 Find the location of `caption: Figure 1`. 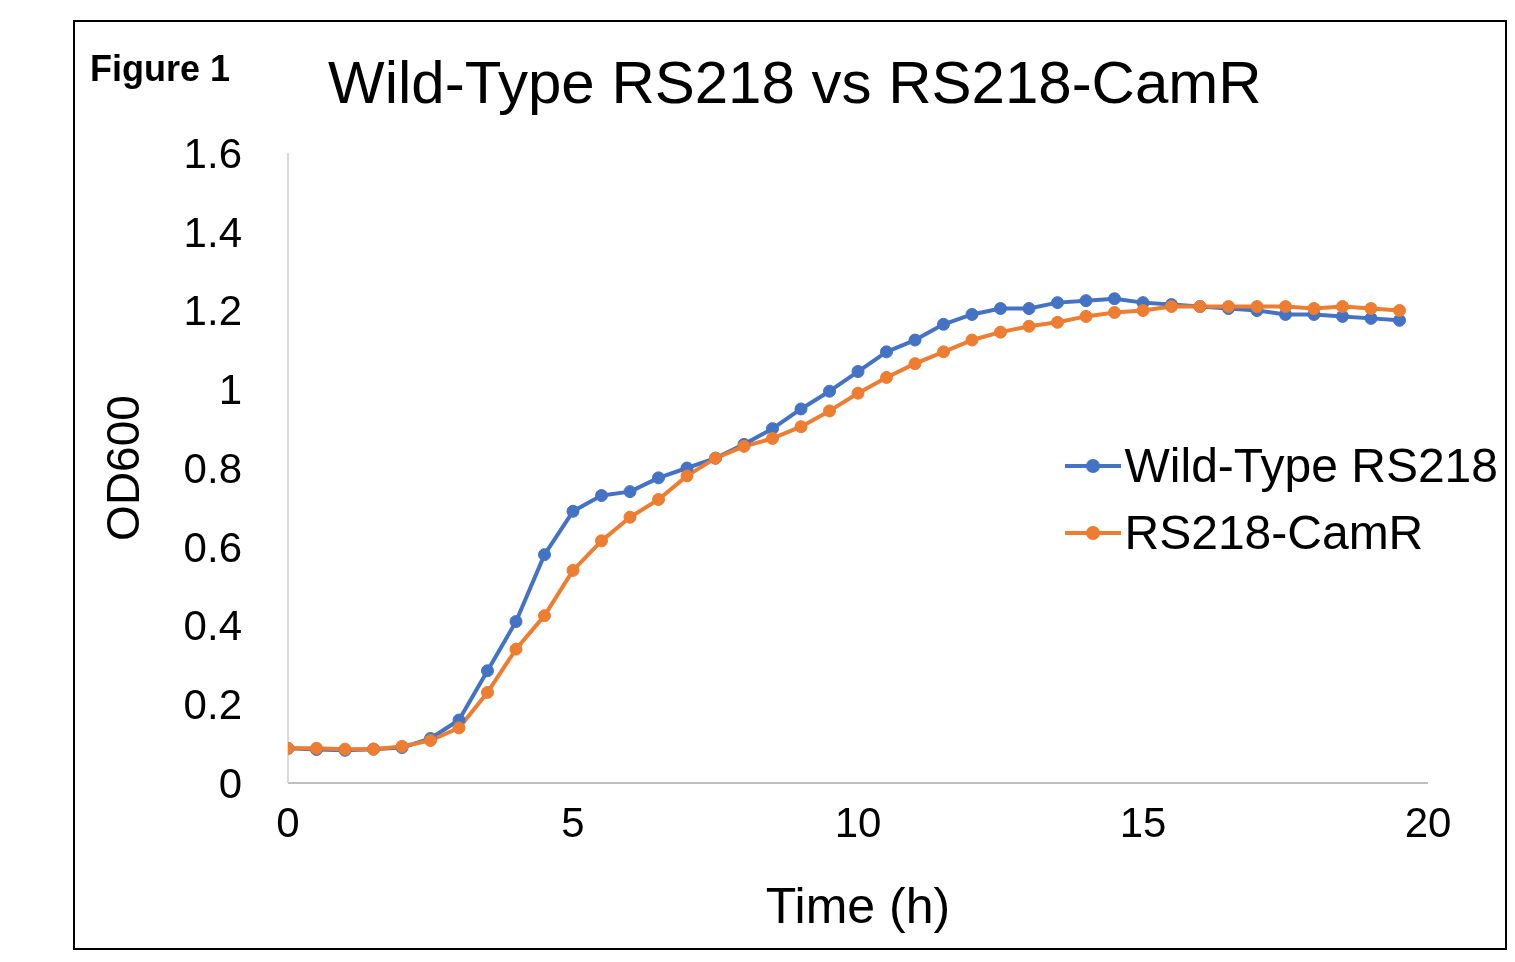

caption: Figure 1 is located at coordinates (160, 69).